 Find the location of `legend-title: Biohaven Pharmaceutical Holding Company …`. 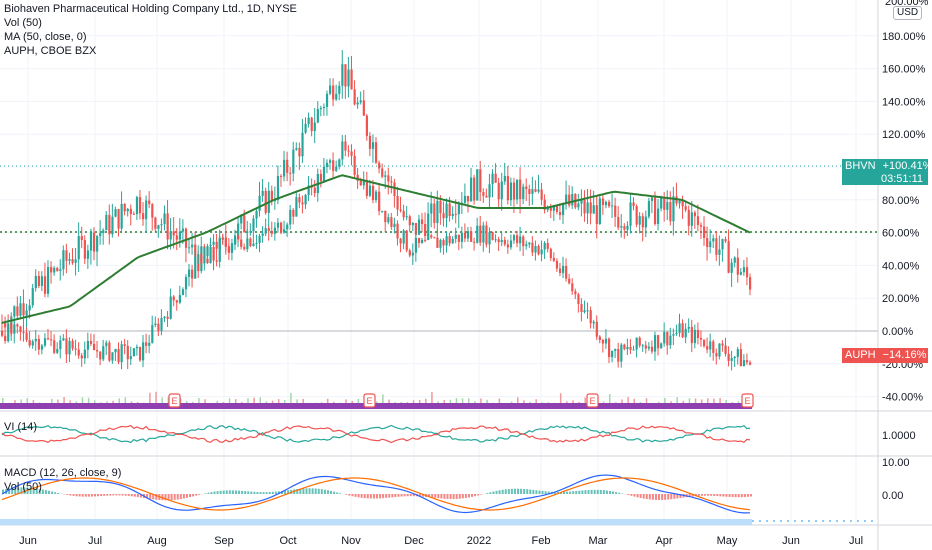

legend-title: Biohaven Pharmaceutical Holding Company … is located at coordinates (150, 9).